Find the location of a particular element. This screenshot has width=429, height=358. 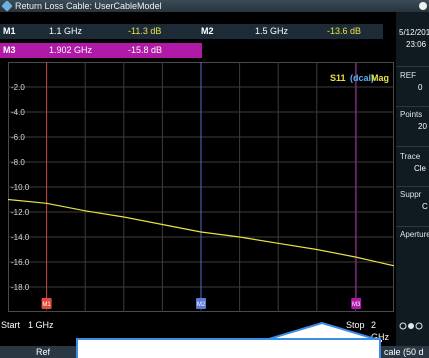

marker-row-2: M3 1.902 GHz -15.8 dB is located at coordinates (101, 50).